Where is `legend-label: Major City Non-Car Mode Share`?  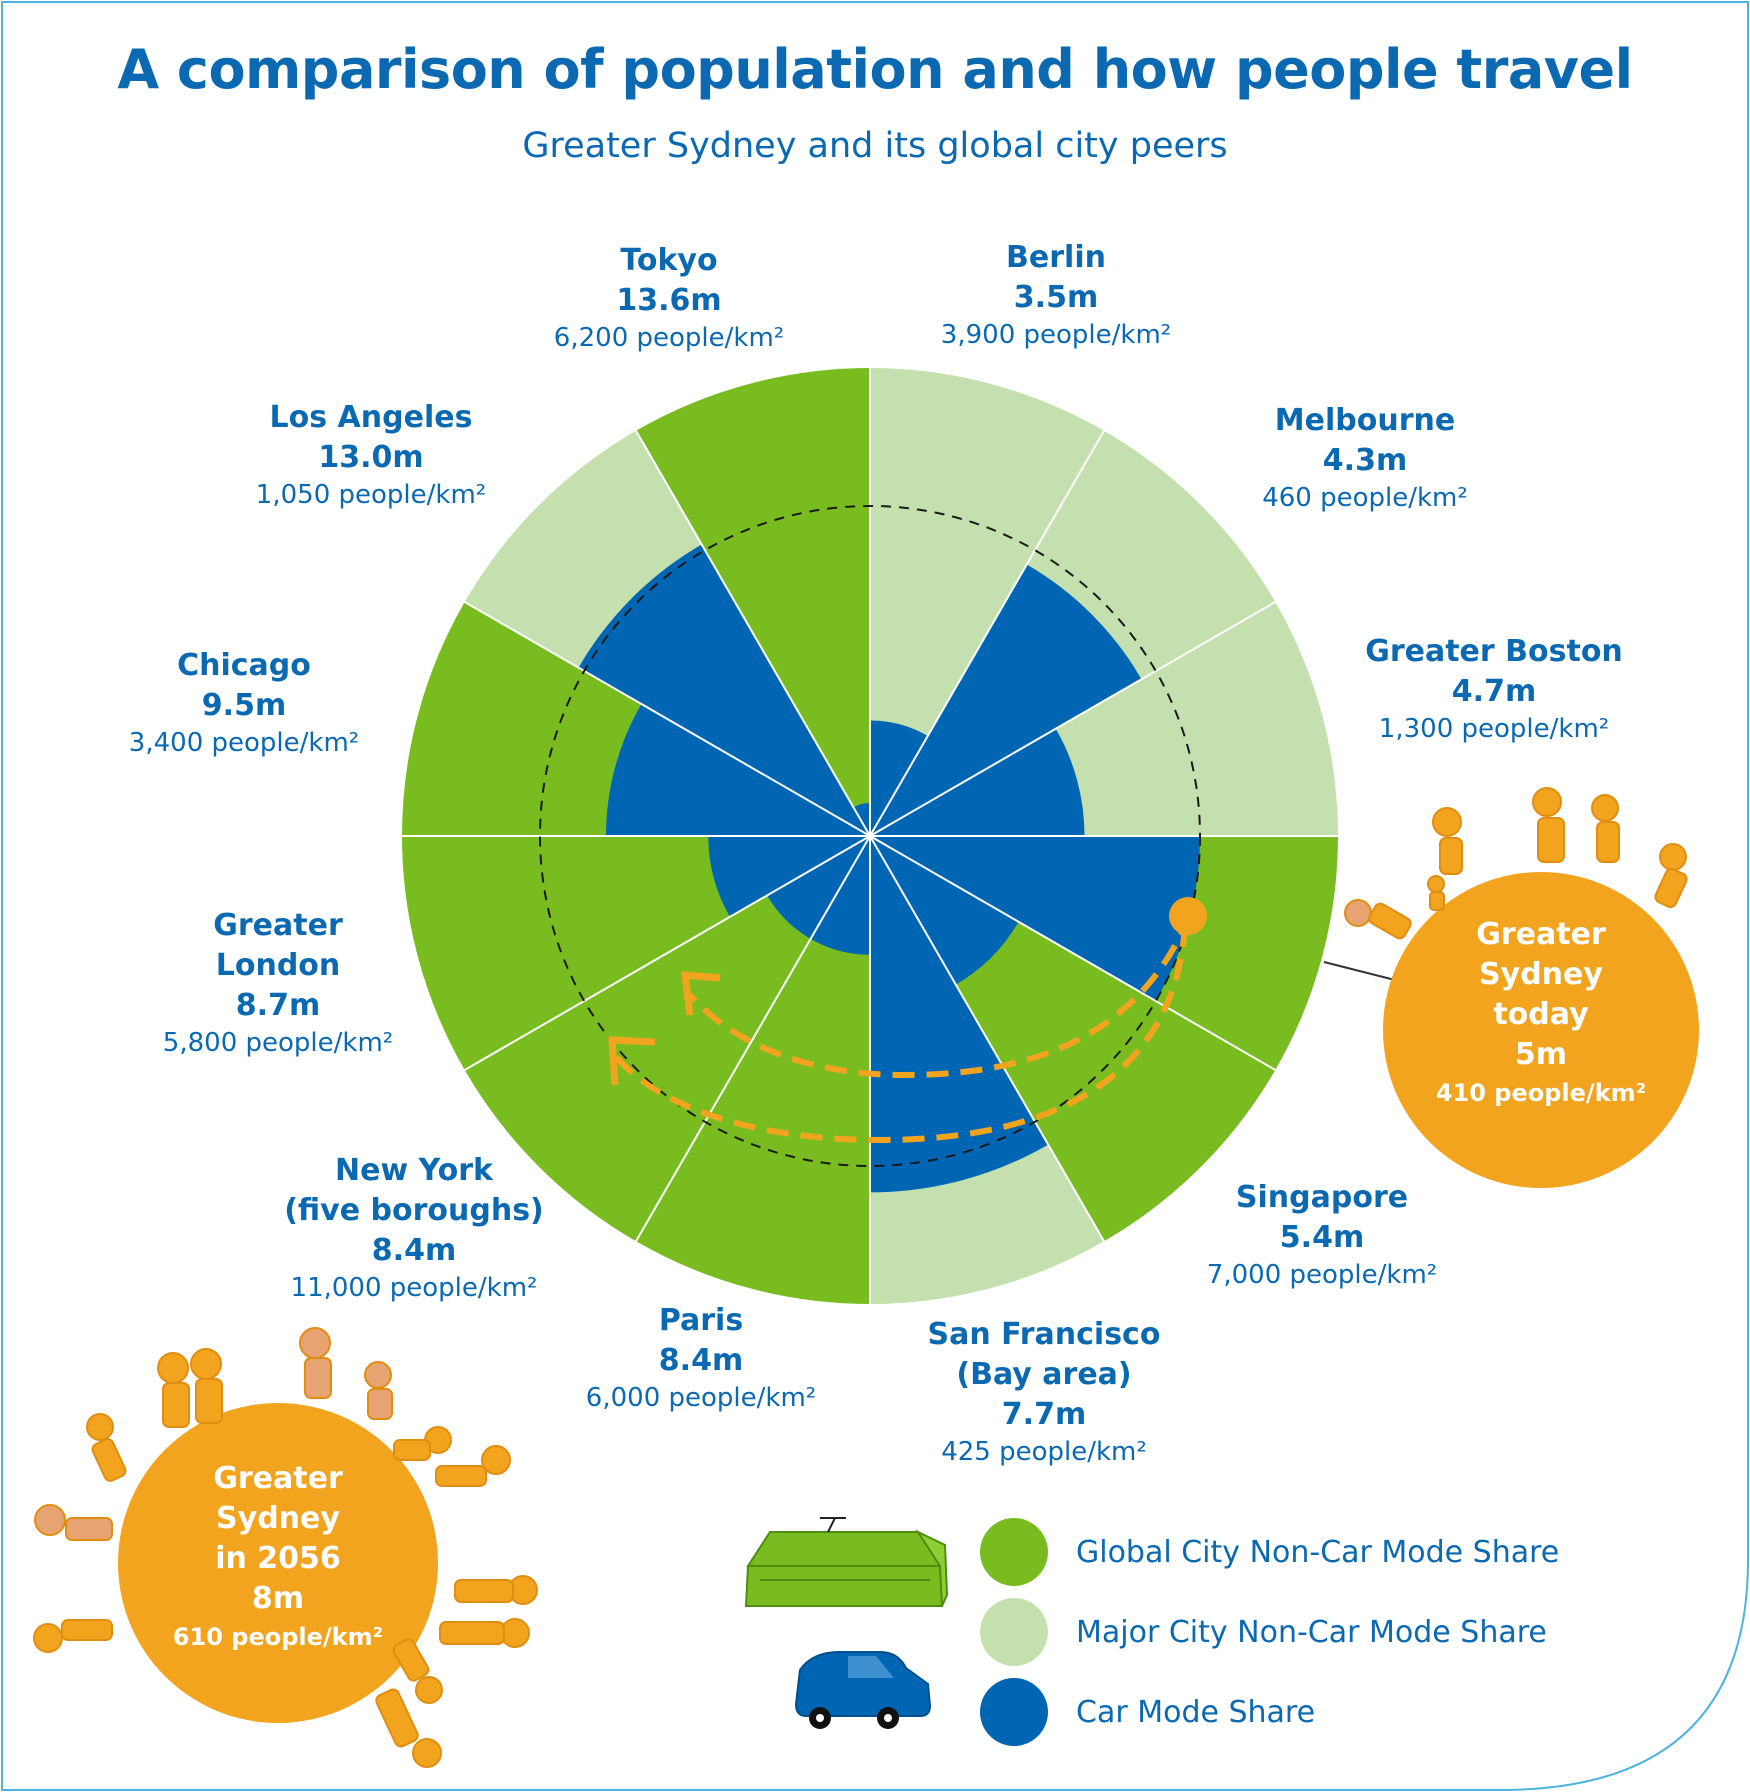
legend-label: Major City Non-Car Mode Share is located at coordinates (1311, 1632).